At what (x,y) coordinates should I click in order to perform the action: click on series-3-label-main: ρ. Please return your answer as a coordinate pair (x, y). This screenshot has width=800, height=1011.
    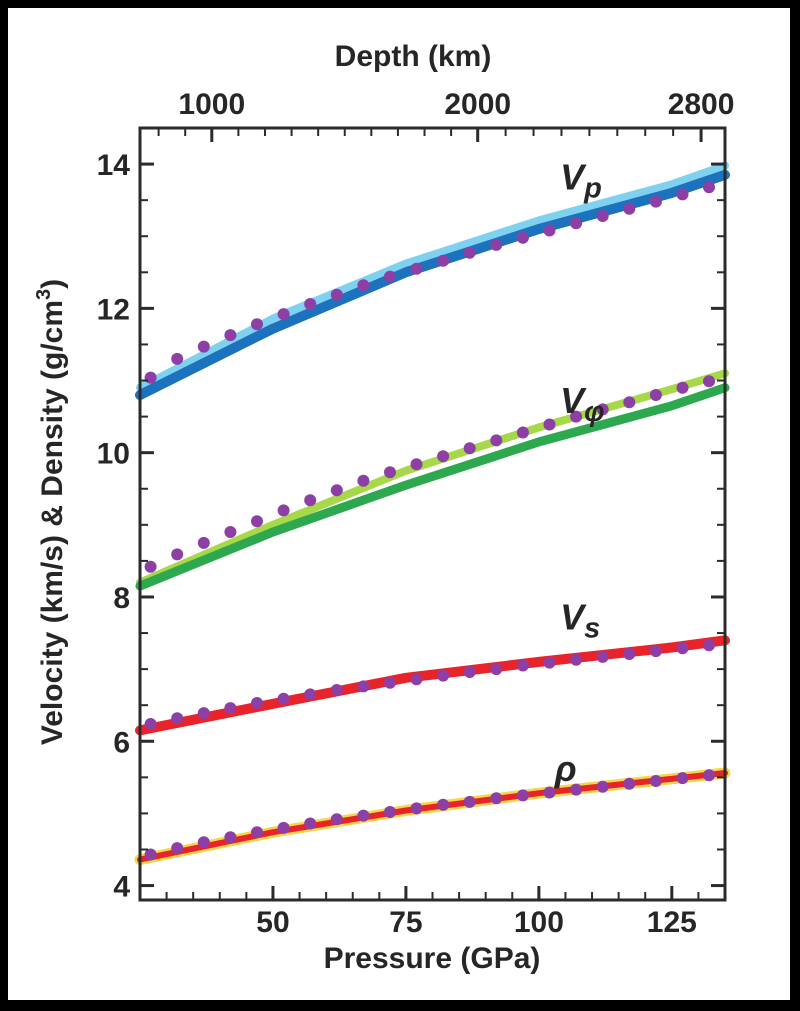
    Looking at the image, I should click on (565, 768).